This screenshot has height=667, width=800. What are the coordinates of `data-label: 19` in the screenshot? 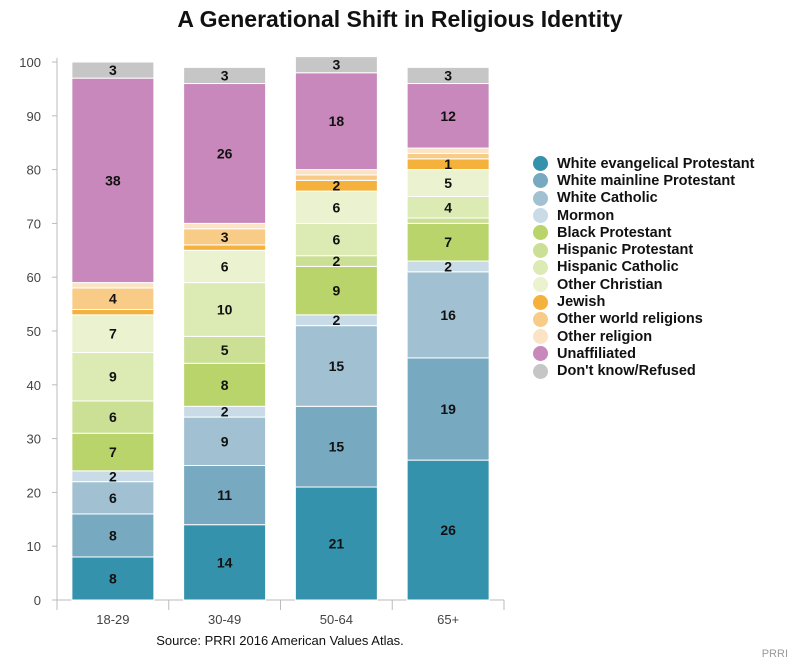 It's located at (448, 409).